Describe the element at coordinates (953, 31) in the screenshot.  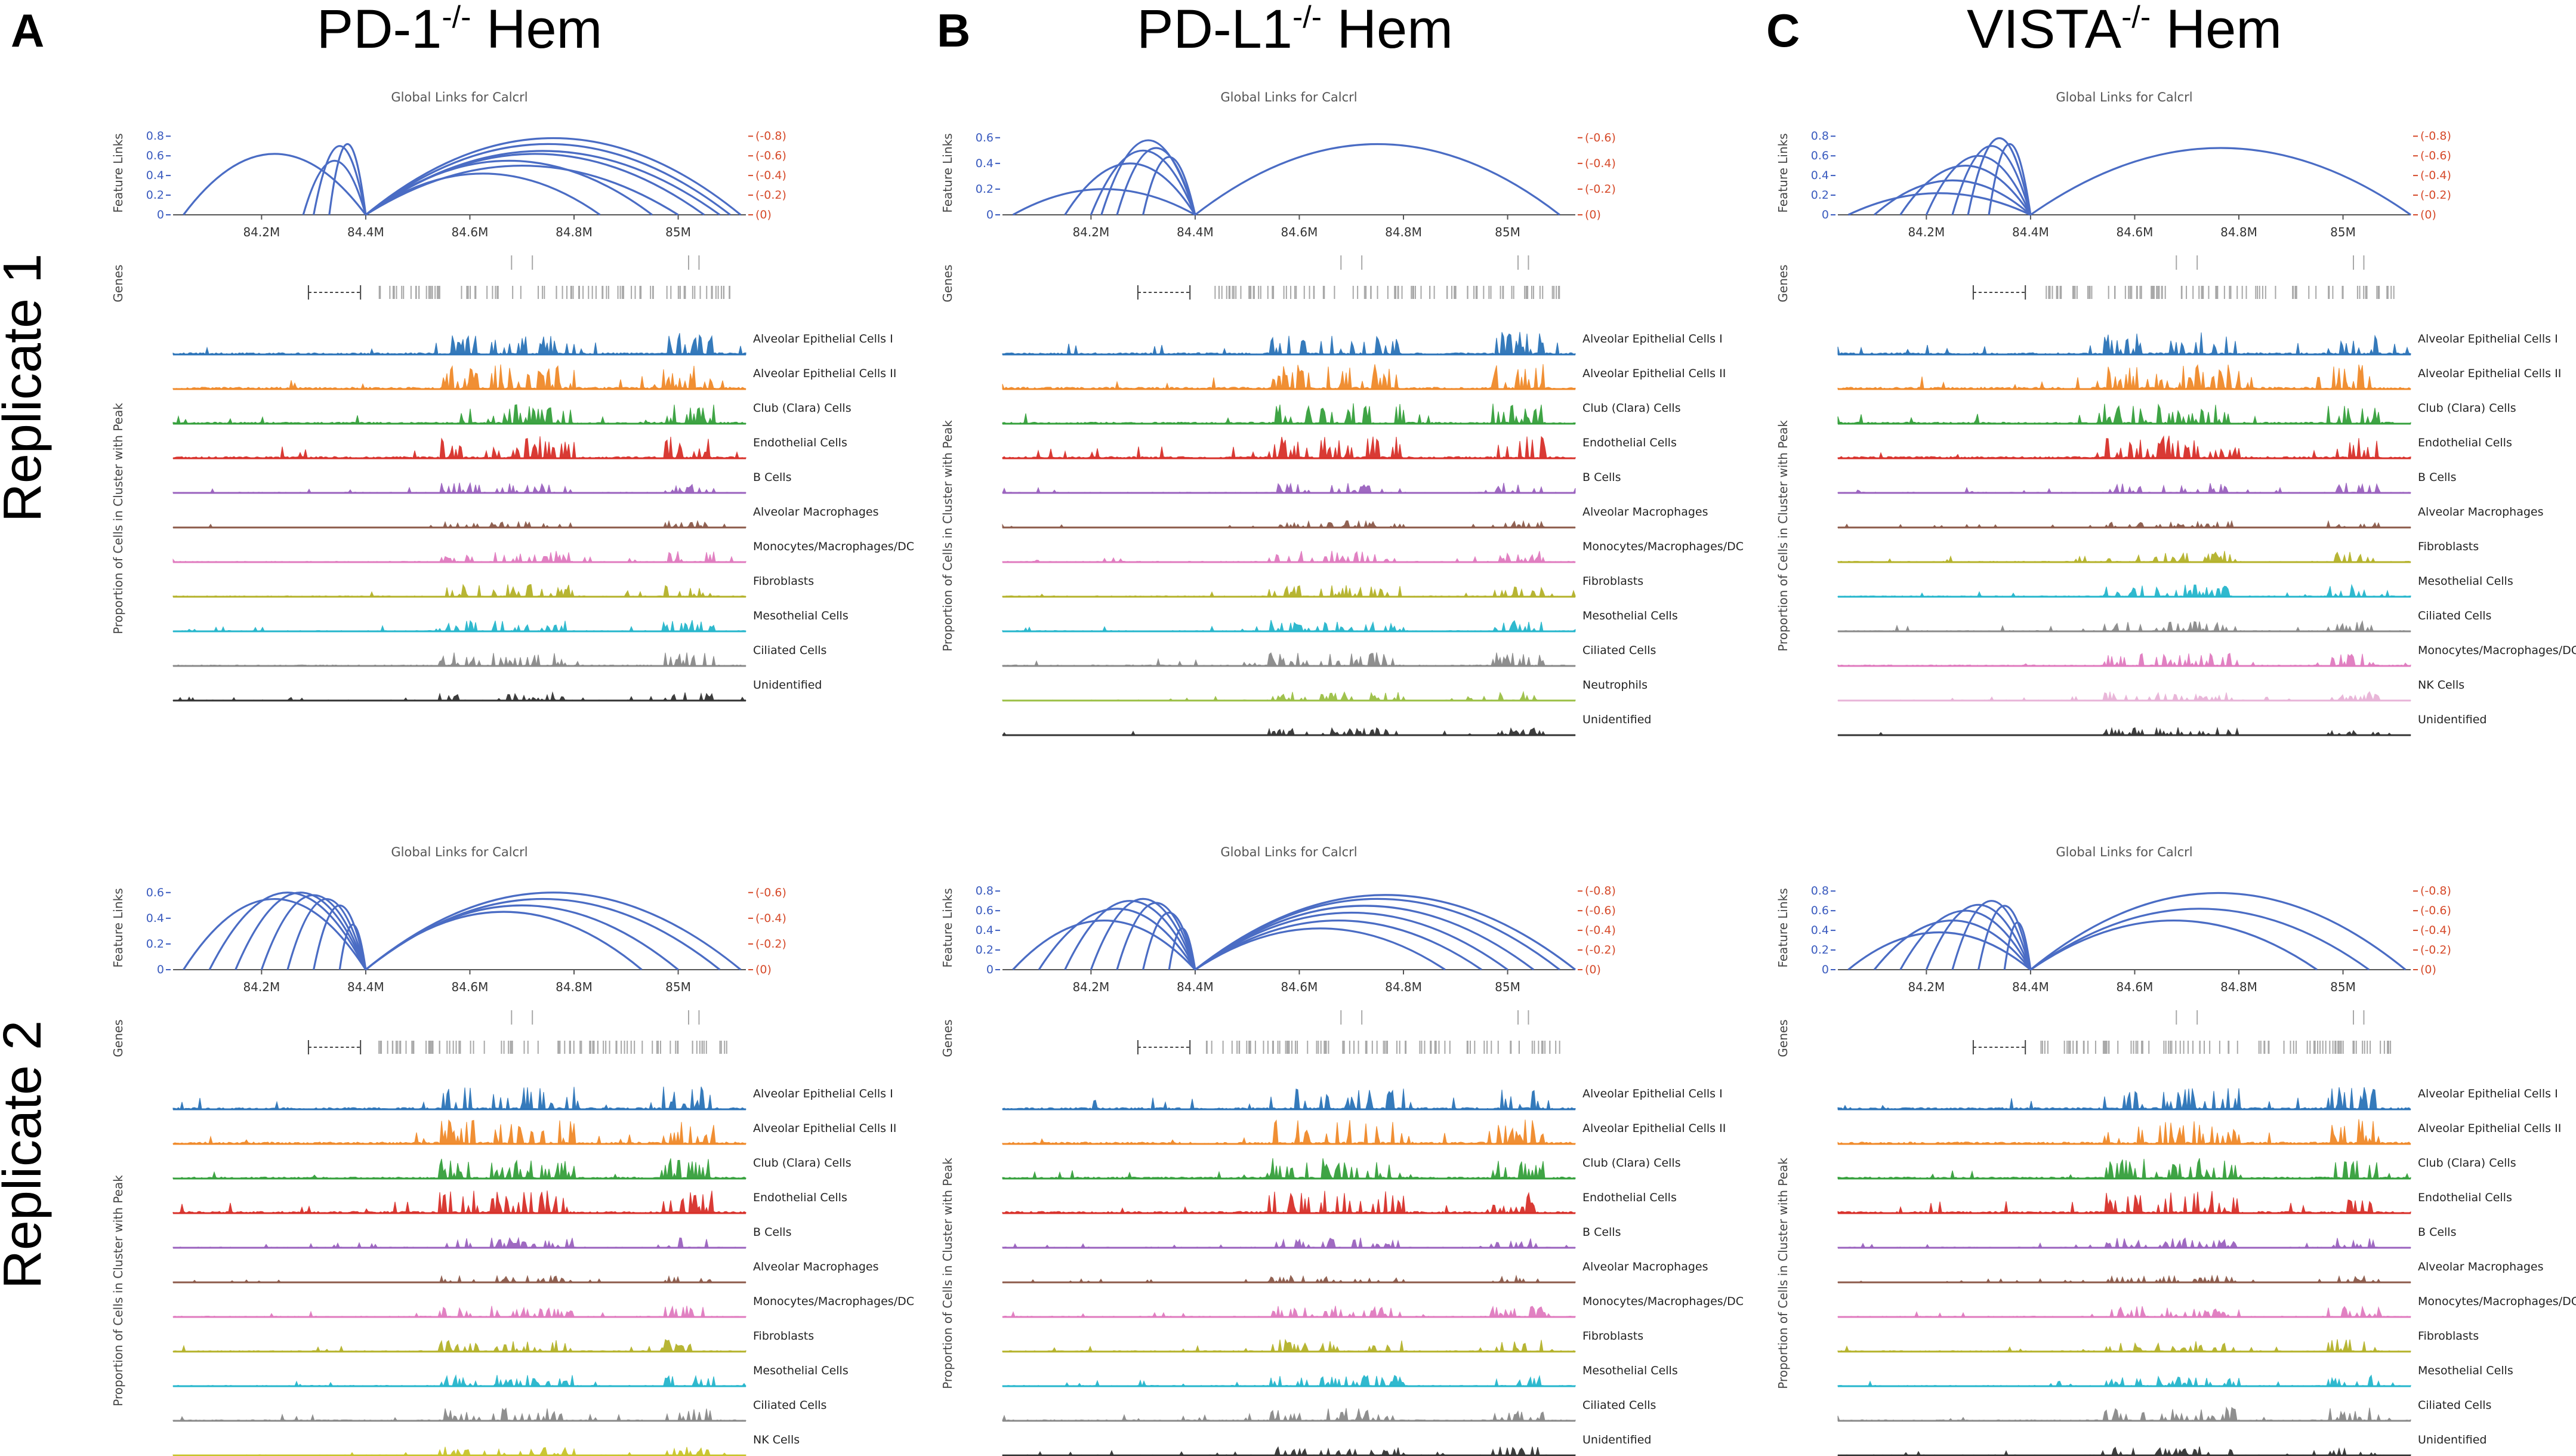
I see `panel-letter-b: B` at that location.